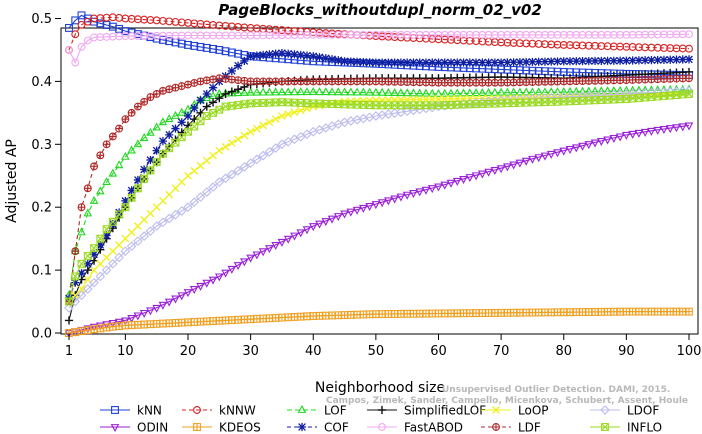  Describe the element at coordinates (41, 334) in the screenshot. I see `y-tick-label: 0.0` at that location.